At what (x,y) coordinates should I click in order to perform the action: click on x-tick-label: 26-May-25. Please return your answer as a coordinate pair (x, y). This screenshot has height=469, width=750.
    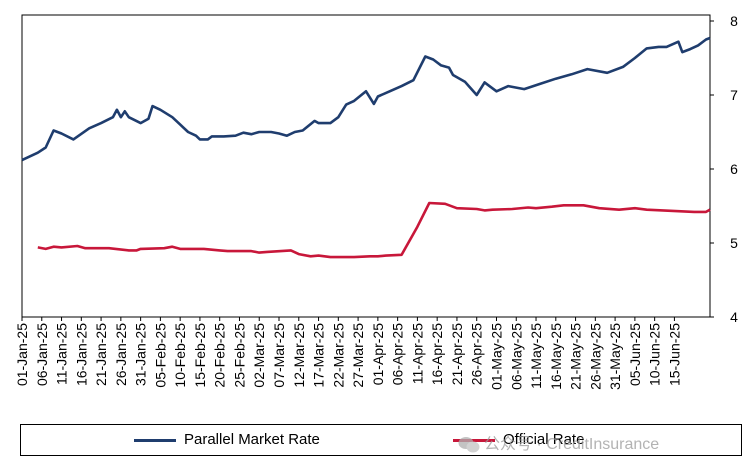
    Looking at the image, I should click on (595, 356).